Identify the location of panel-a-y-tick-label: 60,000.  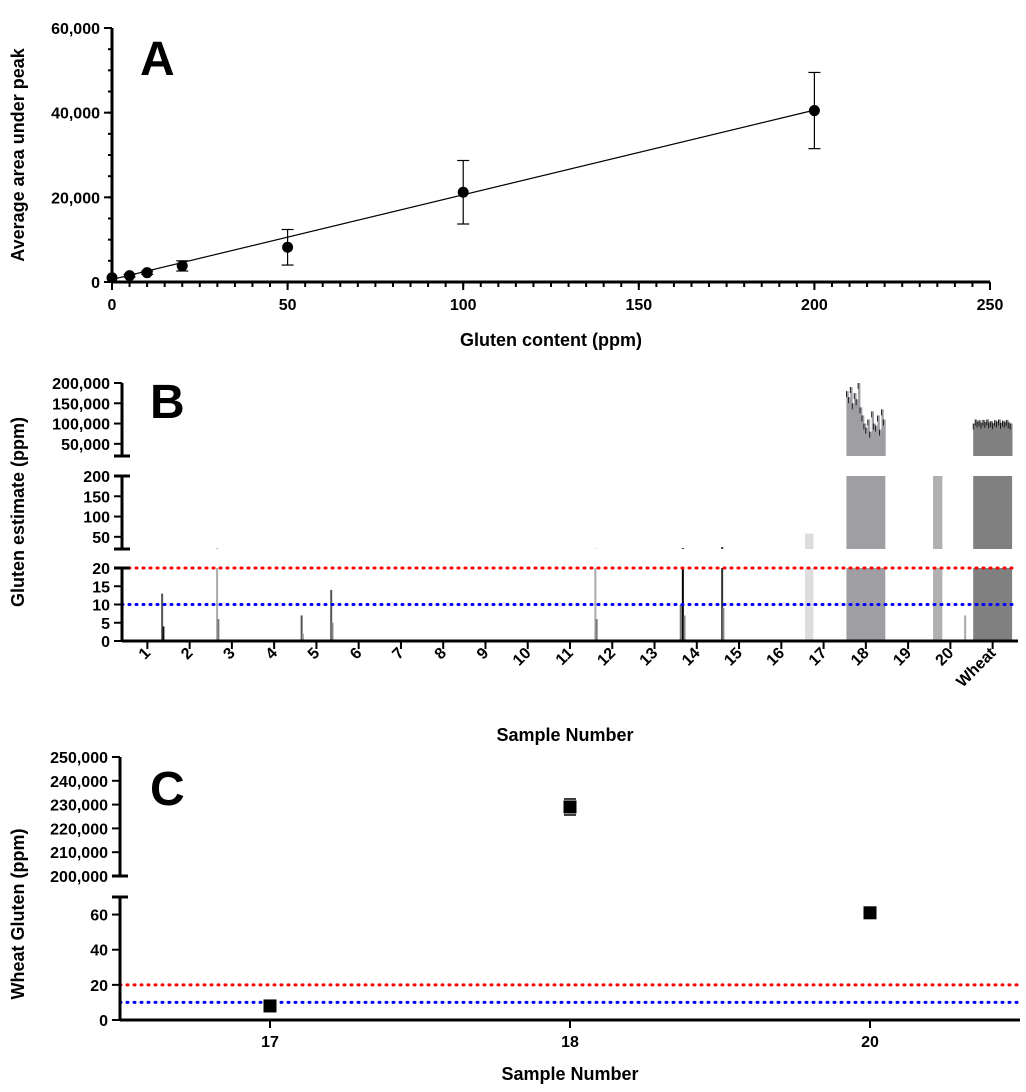
(75, 29).